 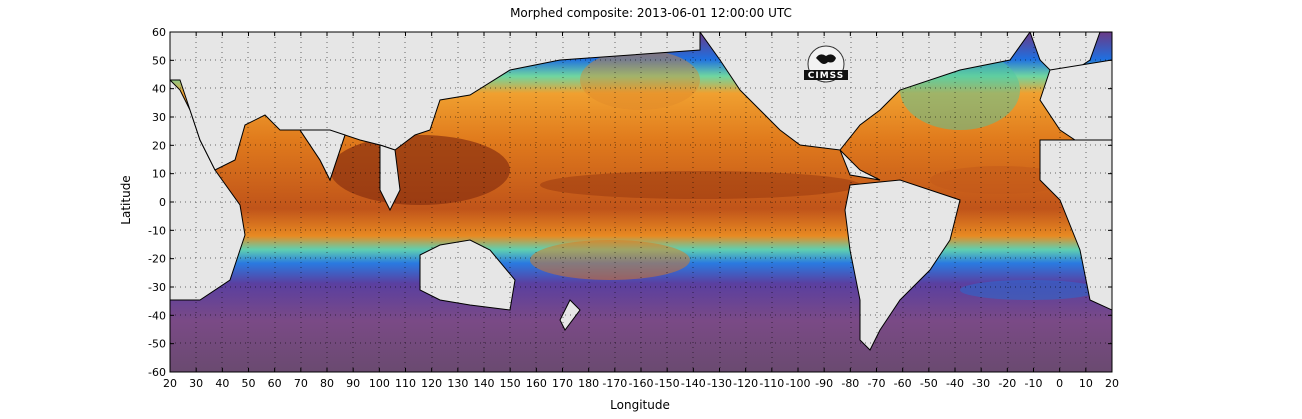 I want to click on india, so click(x=322, y=155).